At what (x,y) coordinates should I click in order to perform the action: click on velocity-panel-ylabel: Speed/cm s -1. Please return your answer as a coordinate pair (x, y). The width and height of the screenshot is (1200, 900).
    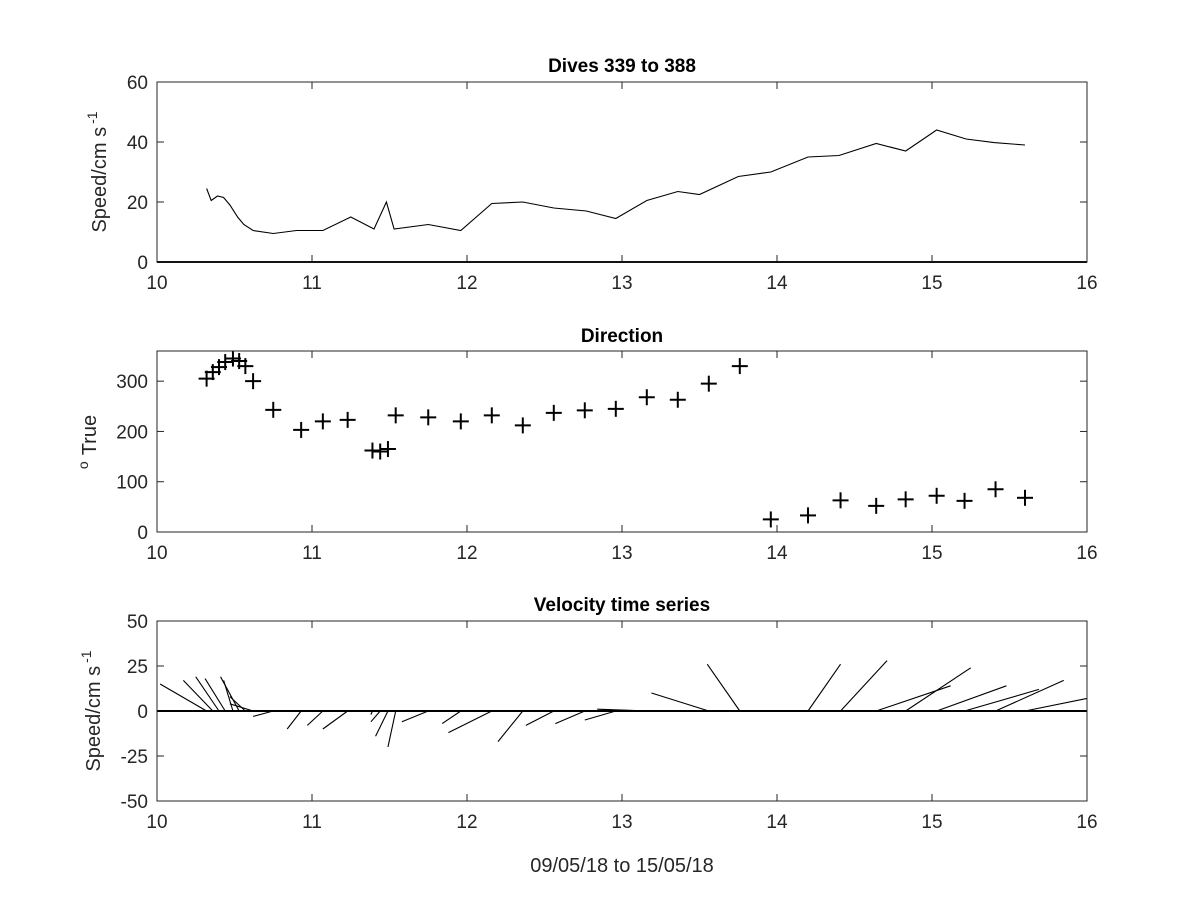
    Looking at the image, I should click on (91, 710).